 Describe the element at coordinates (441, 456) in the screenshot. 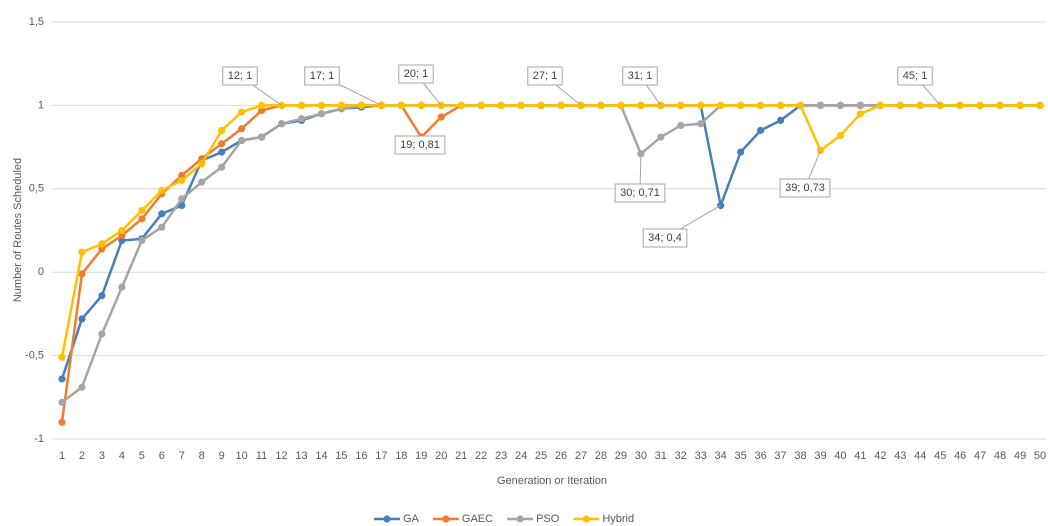

I see `x-tick-label: 20` at that location.